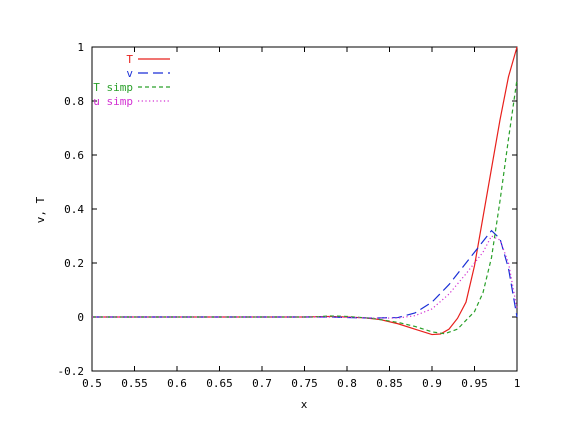  What do you see at coordinates (113, 101) in the screenshot?
I see `legend-label-3: u simp` at bounding box center [113, 101].